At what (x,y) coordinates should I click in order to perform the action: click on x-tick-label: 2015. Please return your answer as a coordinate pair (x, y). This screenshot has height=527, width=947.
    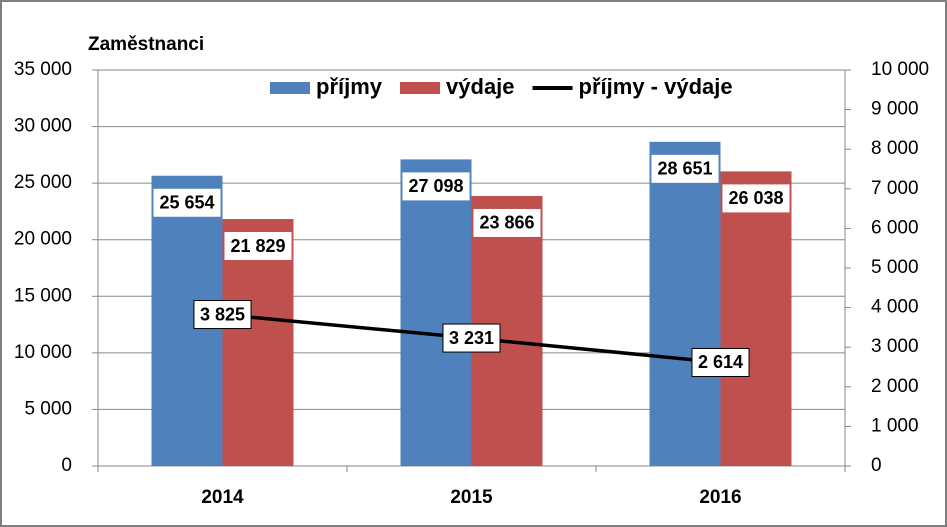
    Looking at the image, I should click on (471, 497).